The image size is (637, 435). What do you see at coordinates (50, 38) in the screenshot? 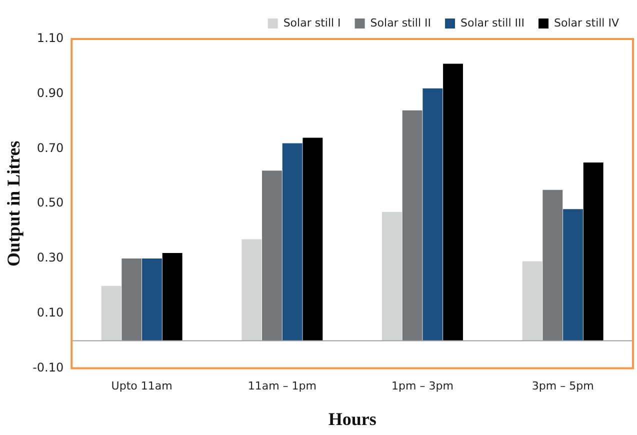
I see `y-tick-label: 1.10` at bounding box center [50, 38].